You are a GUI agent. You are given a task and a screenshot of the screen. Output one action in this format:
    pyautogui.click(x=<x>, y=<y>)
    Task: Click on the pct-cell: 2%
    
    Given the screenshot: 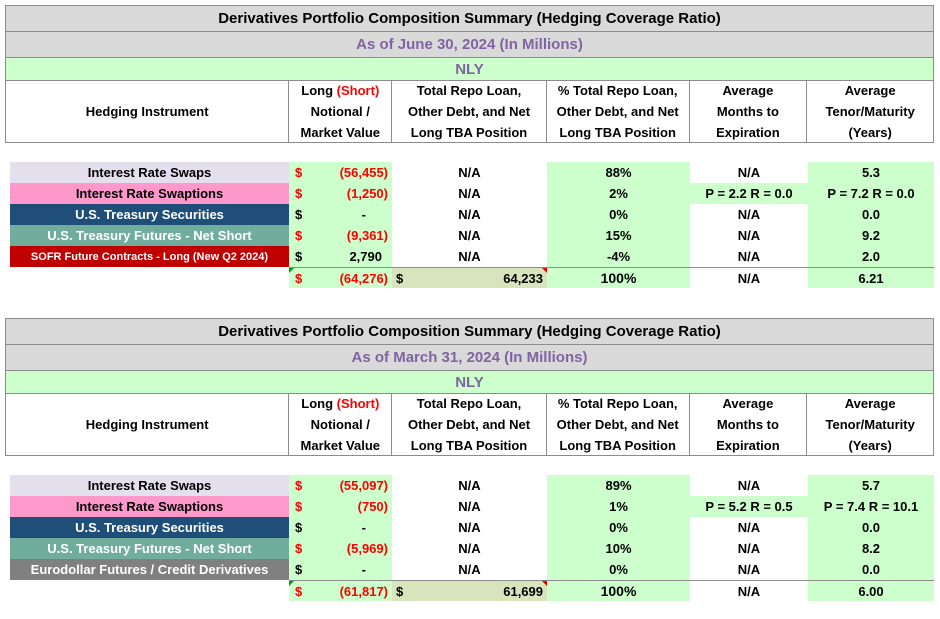 What is the action you would take?
    pyautogui.click(x=618, y=193)
    